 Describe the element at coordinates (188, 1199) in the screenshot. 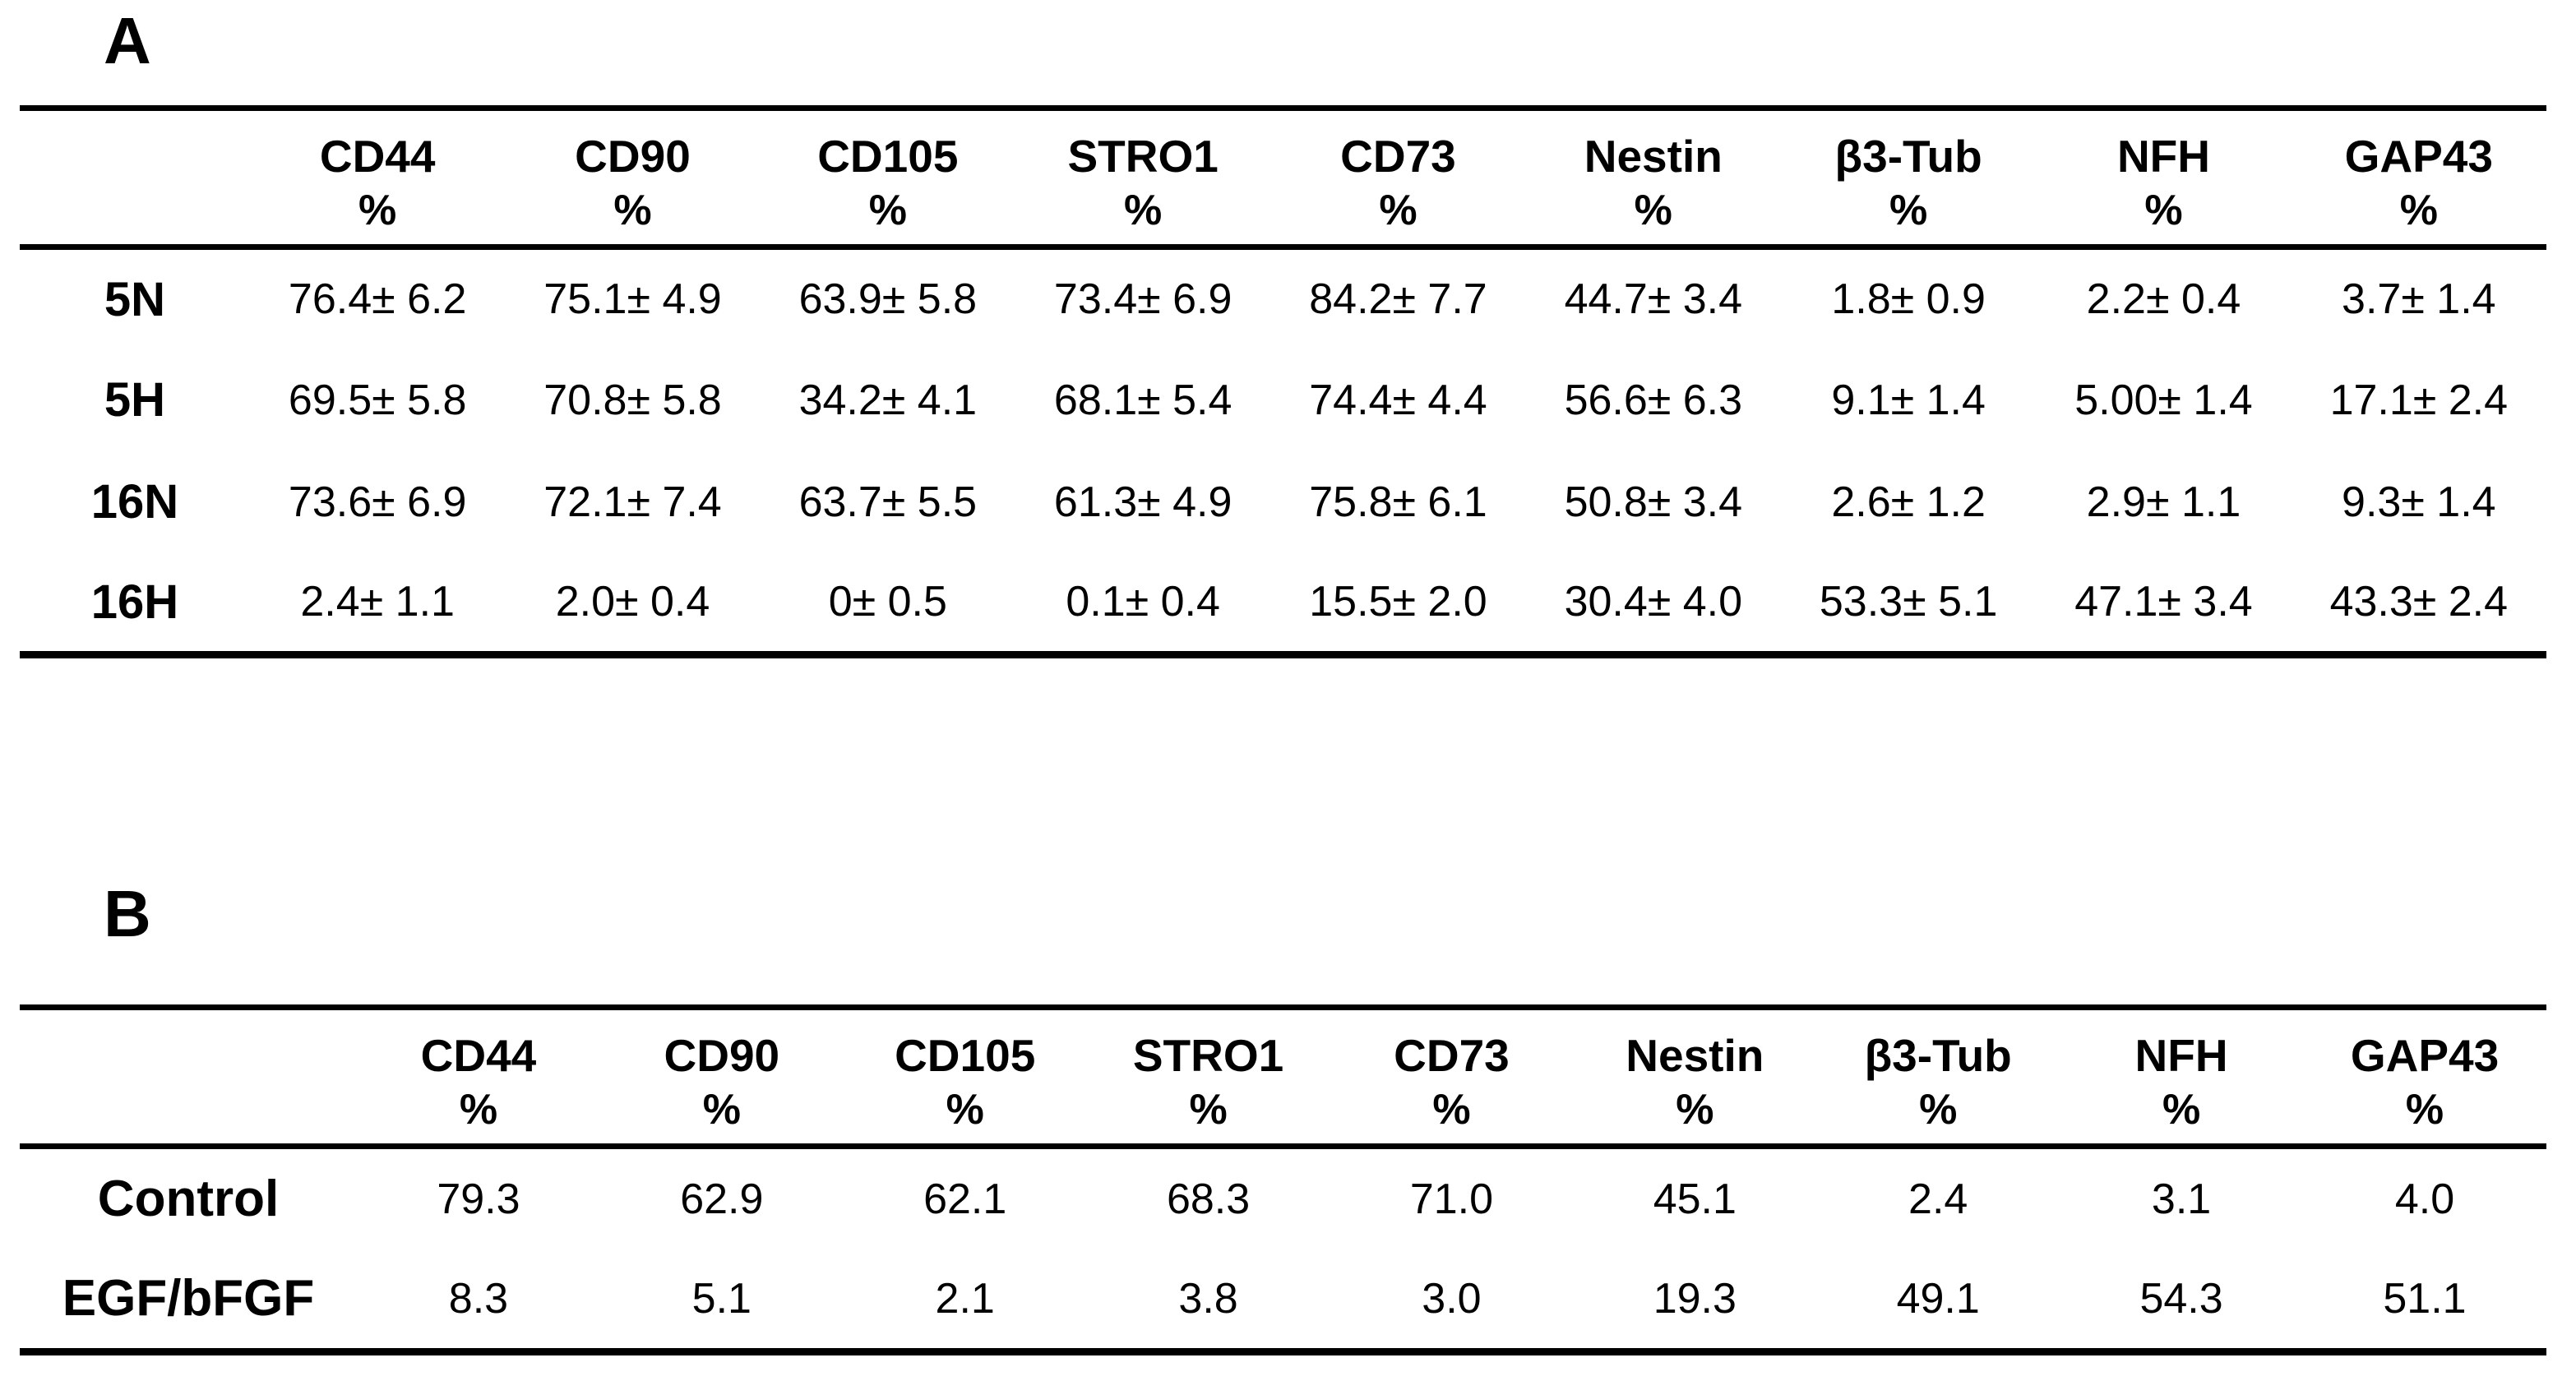

I see `row-label: Control` at that location.